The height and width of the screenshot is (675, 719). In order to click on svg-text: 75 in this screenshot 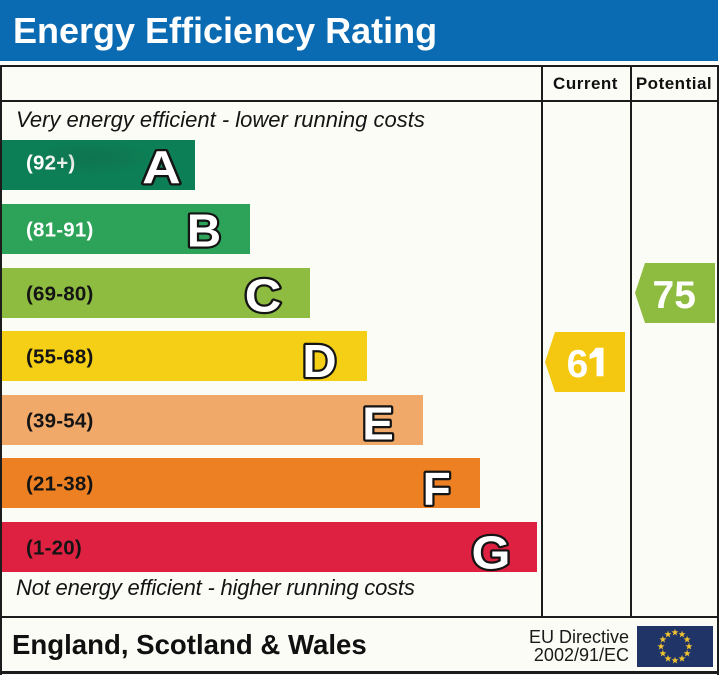, I will do `click(674, 295)`.